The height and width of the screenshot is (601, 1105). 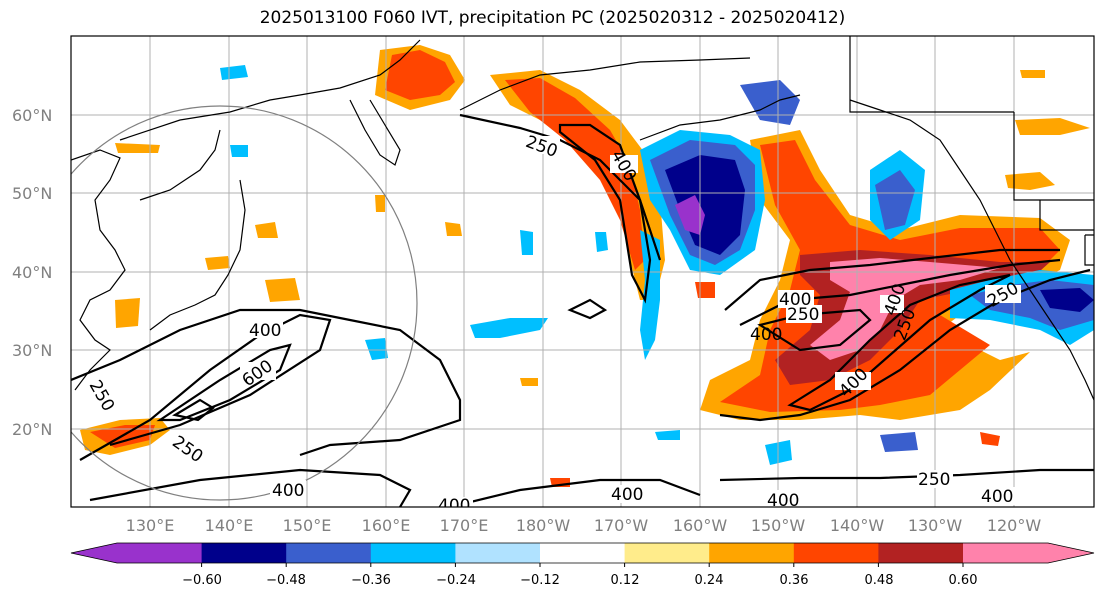 What do you see at coordinates (935, 525) in the screenshot?
I see `lon-label: 130°W` at bounding box center [935, 525].